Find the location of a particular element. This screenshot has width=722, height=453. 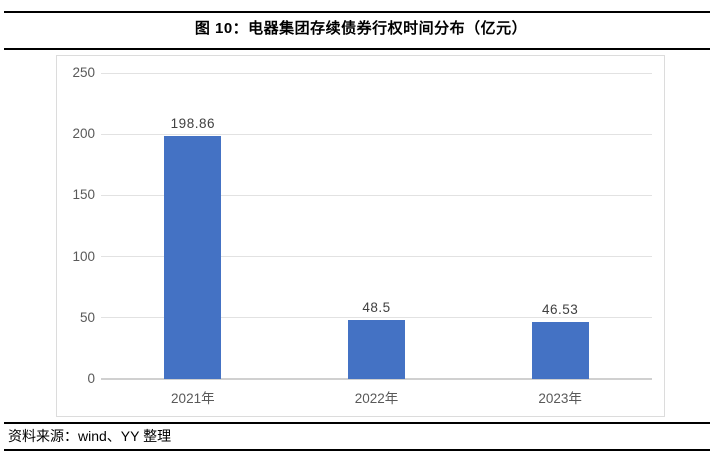

top-divider is located at coordinates (357, 12).